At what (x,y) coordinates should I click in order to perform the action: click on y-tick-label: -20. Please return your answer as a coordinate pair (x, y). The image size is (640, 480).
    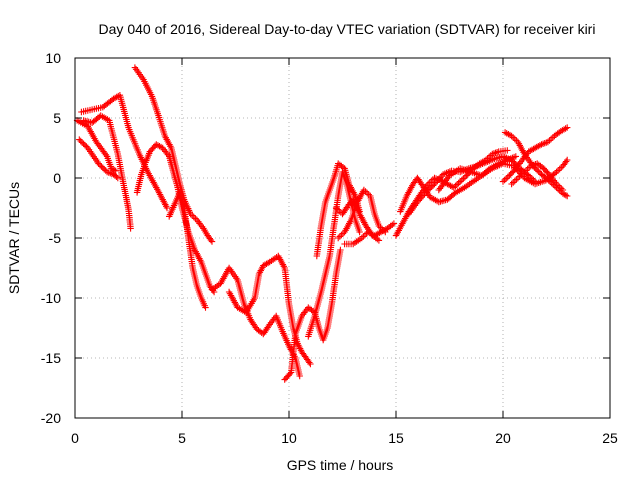
    Looking at the image, I should click on (51, 418).